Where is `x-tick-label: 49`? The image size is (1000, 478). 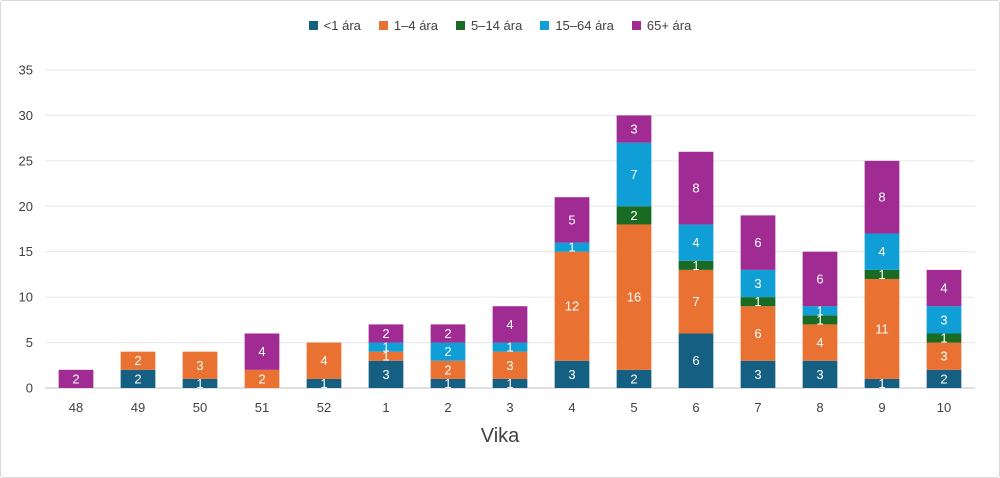 x-tick-label: 49 is located at coordinates (138, 407).